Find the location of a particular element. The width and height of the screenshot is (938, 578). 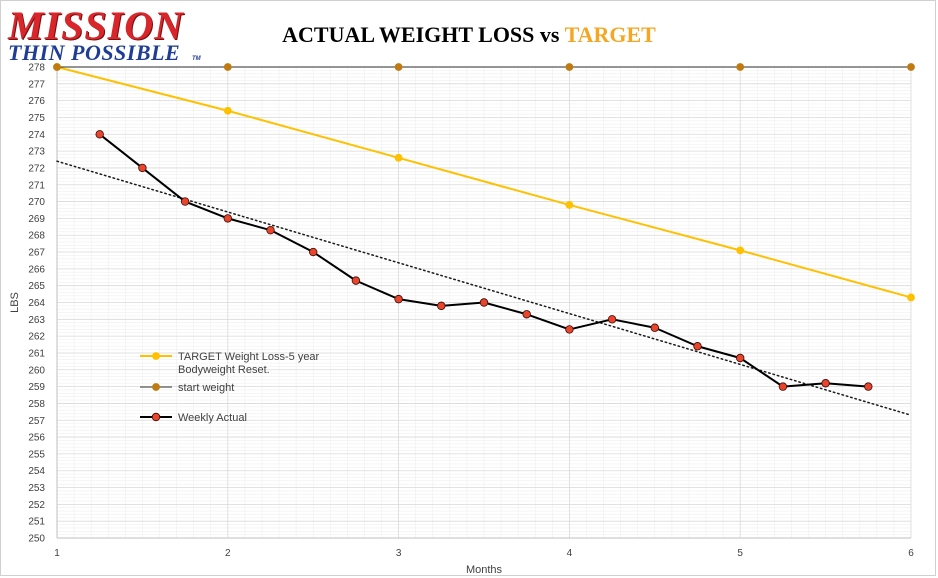

y-tick-label: 258 is located at coordinates (36, 404).